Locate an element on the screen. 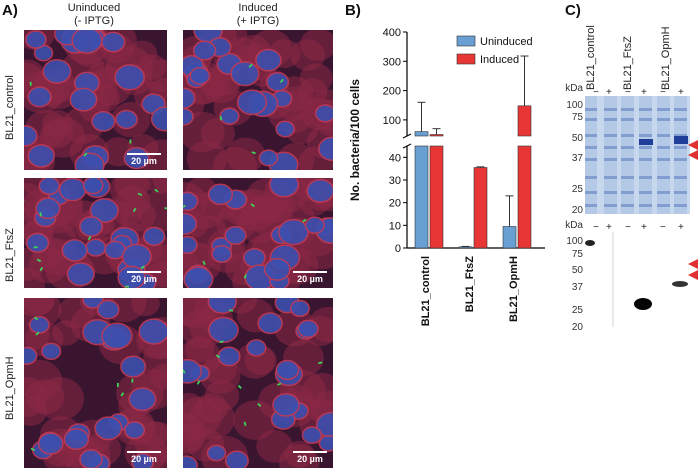 Image resolution: width=700 pixels, height=470 pixels. row-label-control: BL21_control is located at coordinates (10, 107).